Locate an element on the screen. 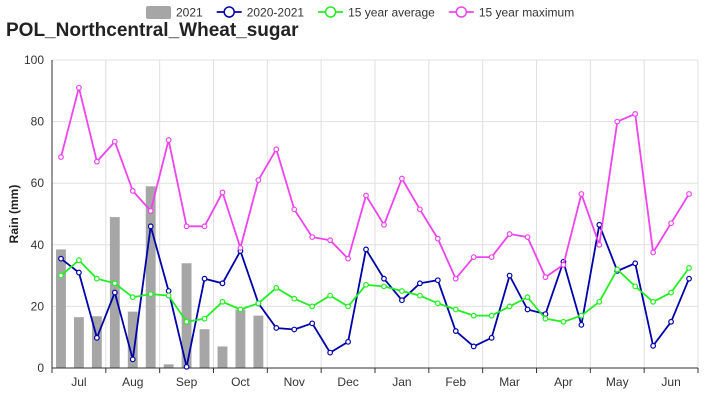  legend-label: 2020-2021 is located at coordinates (276, 13).